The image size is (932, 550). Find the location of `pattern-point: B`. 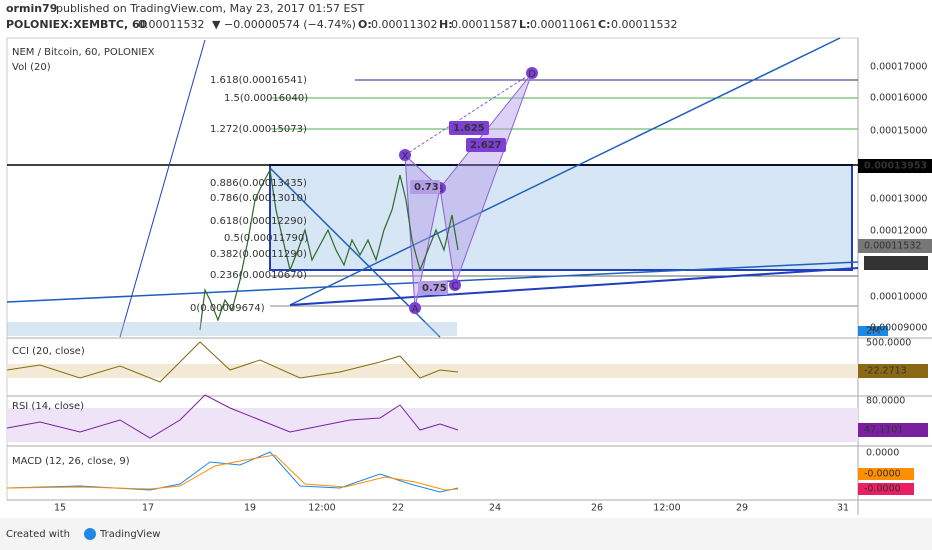

pattern-point: B is located at coordinates (440, 189).